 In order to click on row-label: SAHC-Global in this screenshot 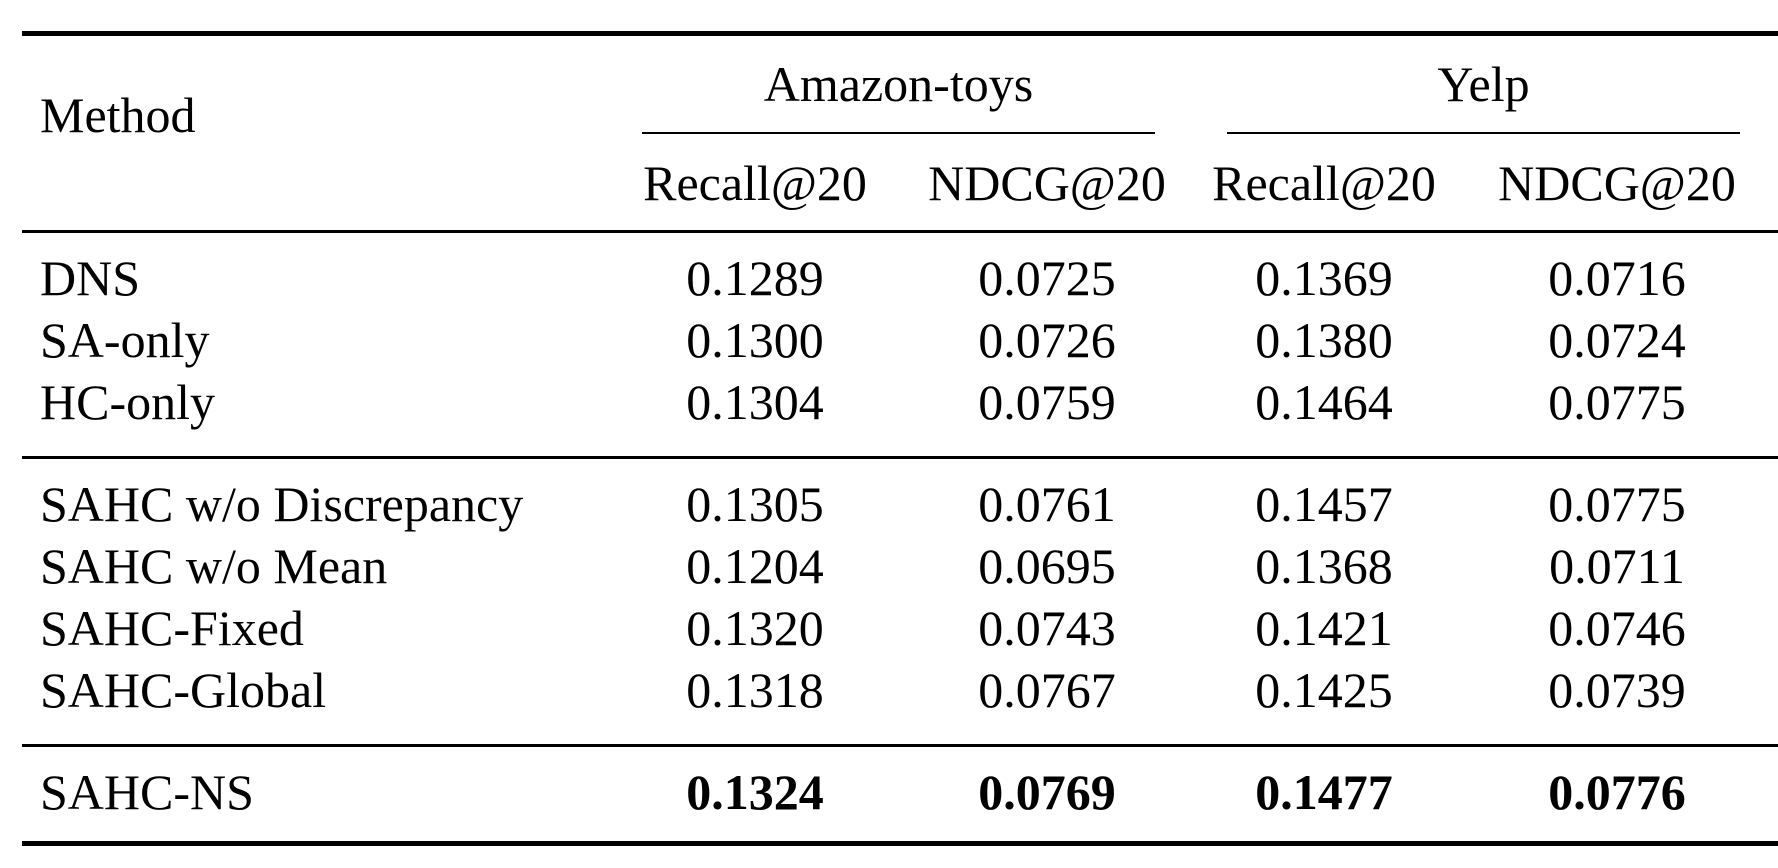, I will do `click(183, 690)`.